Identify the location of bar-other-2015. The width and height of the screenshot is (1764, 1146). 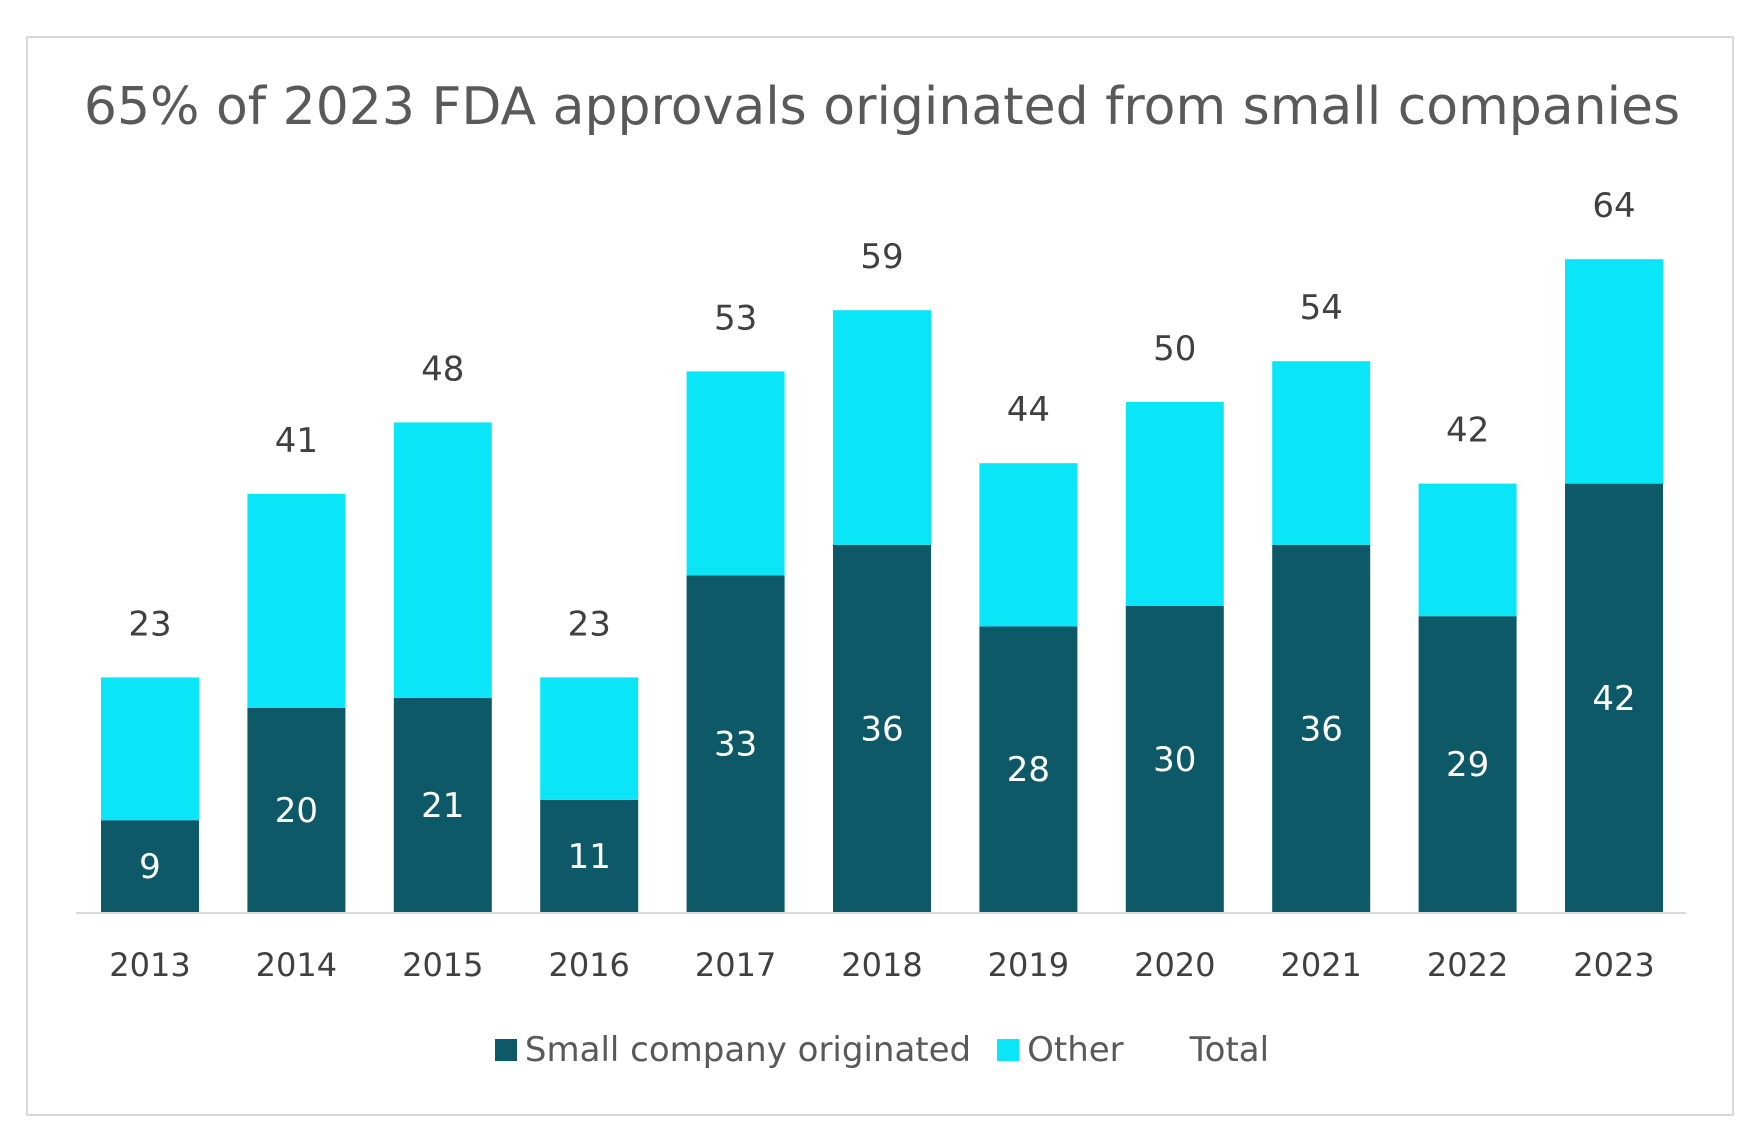
(442, 560).